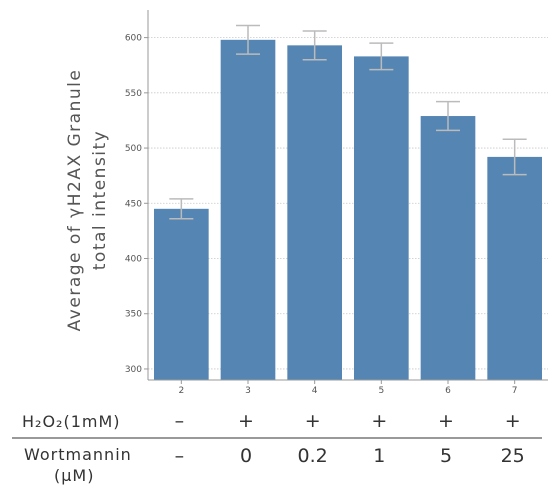 This screenshot has width=554, height=493. What do you see at coordinates (179, 456) in the screenshot?
I see `table-cell-r2-c1: –` at bounding box center [179, 456].